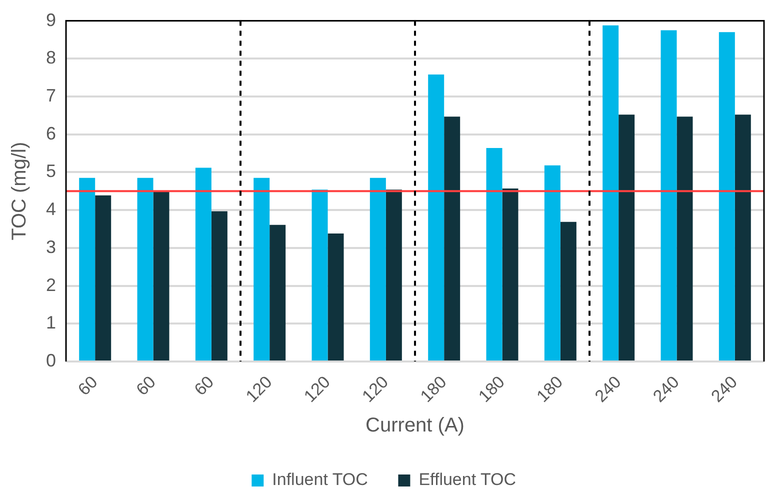 The image size is (772, 503). What do you see at coordinates (51, 171) in the screenshot?
I see `y-tick-label: 5` at bounding box center [51, 171].